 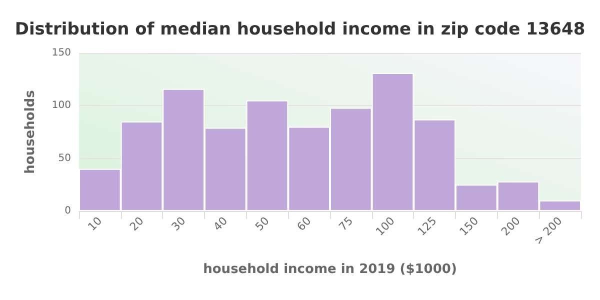 What do you see at coordinates (136, 224) in the screenshot?
I see `x-tick-label: 20` at bounding box center [136, 224].